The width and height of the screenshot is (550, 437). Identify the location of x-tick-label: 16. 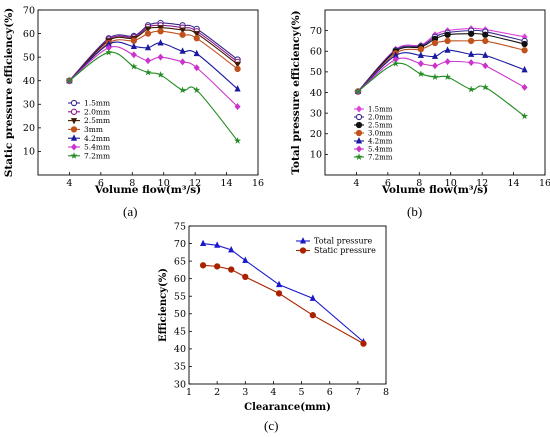
(258, 183).